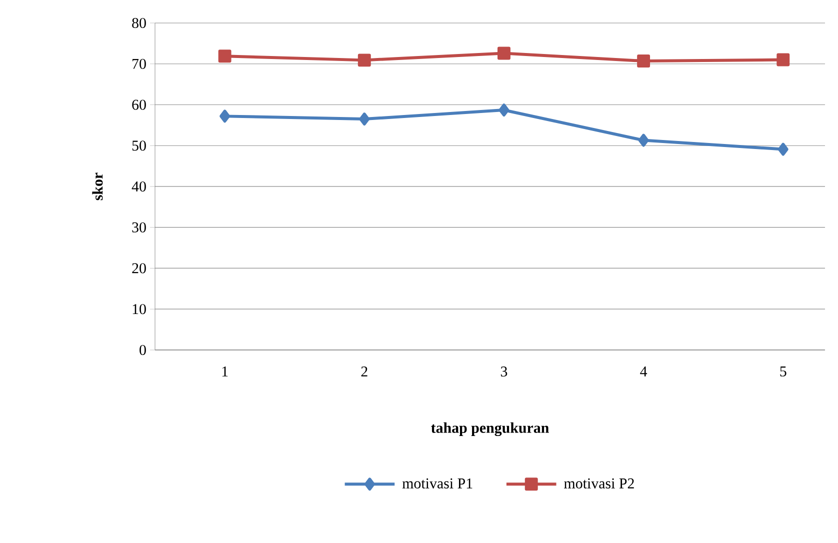 This screenshot has width=838, height=543. What do you see at coordinates (139, 227) in the screenshot?
I see `y-tick-label: 30` at bounding box center [139, 227].